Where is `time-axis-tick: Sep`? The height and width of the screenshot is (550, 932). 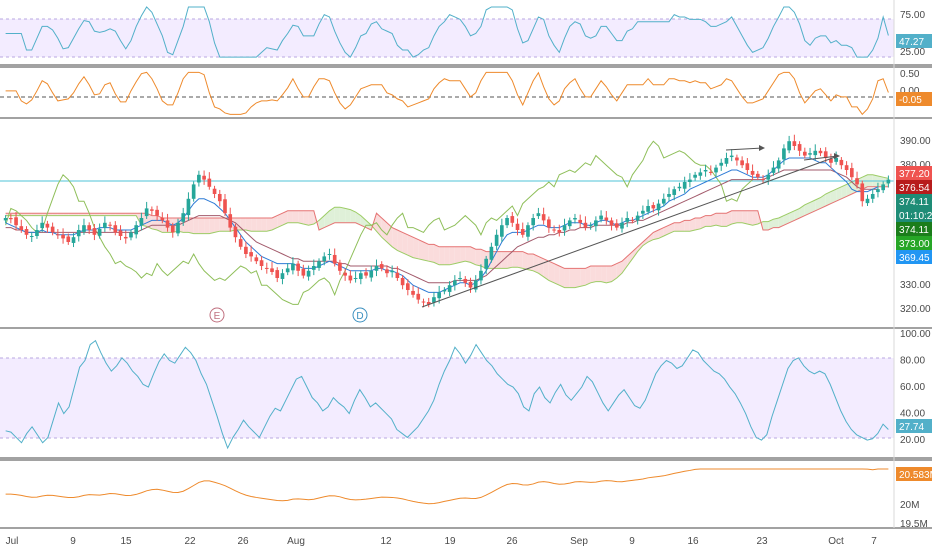
time-axis-tick: Sep is located at coordinates (579, 541).